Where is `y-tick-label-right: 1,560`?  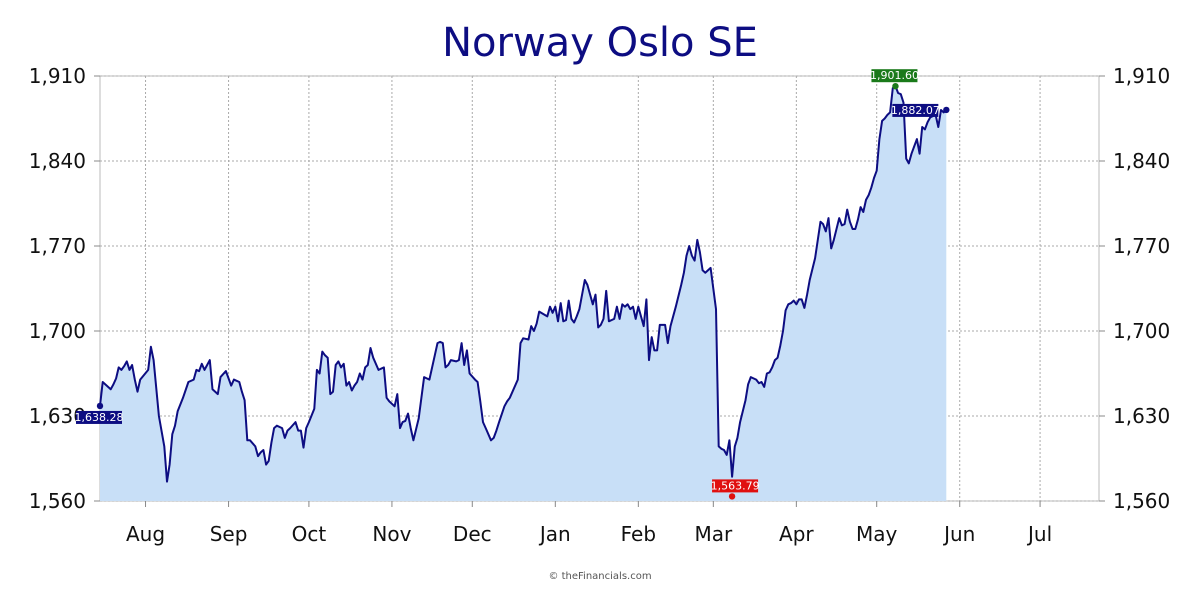 y-tick-label-right: 1,560 is located at coordinates (1141, 501).